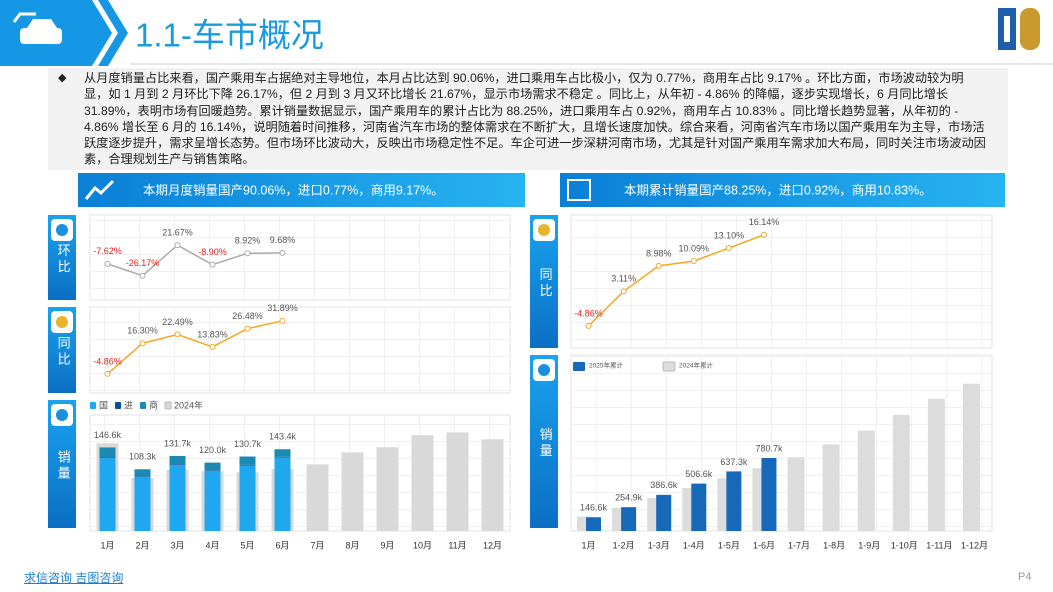  What do you see at coordinates (729, 545) in the screenshot?
I see `x-tick-label: 1-5月` at bounding box center [729, 545].